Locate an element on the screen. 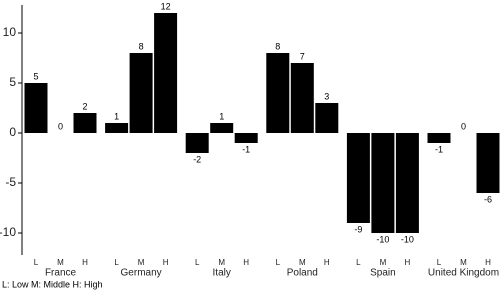 The height and width of the screenshot is (291, 500). x-tick-label: Poland is located at coordinates (302, 273).